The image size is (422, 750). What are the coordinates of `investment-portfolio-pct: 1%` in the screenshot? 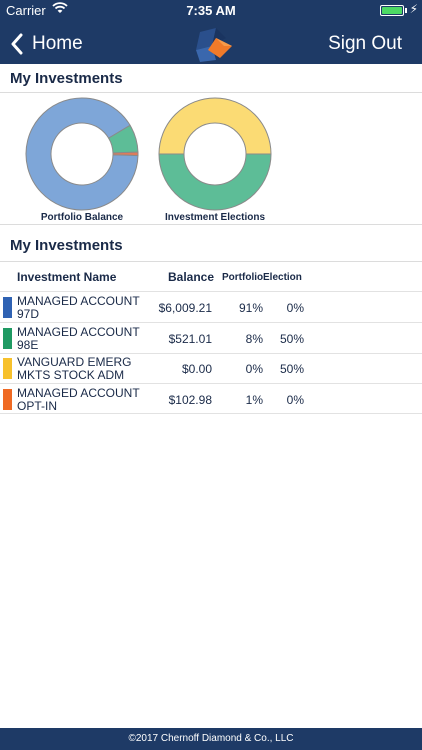 It's located at (254, 400).